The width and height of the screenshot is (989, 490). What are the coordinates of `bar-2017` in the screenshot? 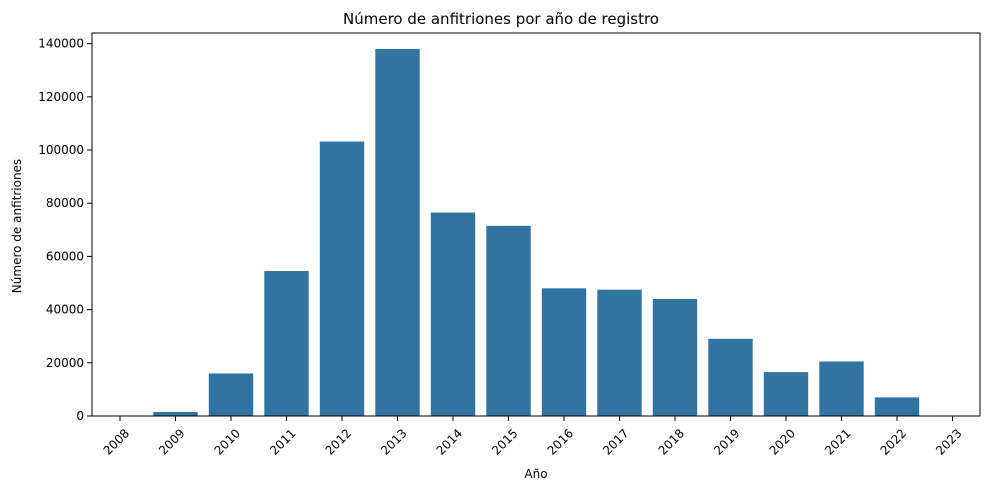 It's located at (619, 352).